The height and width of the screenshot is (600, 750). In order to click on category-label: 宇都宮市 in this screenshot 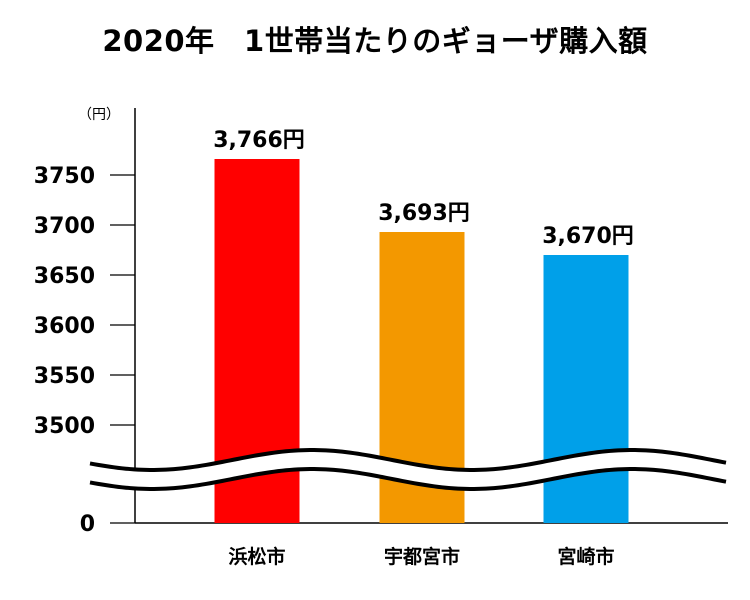, I will do `click(422, 556)`.